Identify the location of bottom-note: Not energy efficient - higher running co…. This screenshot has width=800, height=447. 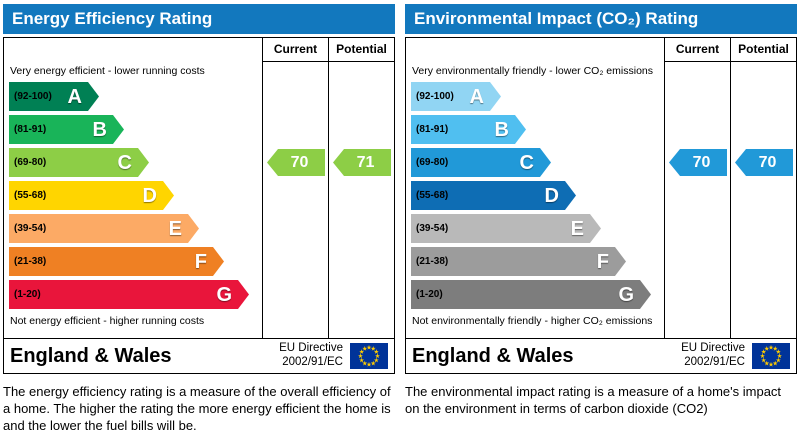
(107, 321).